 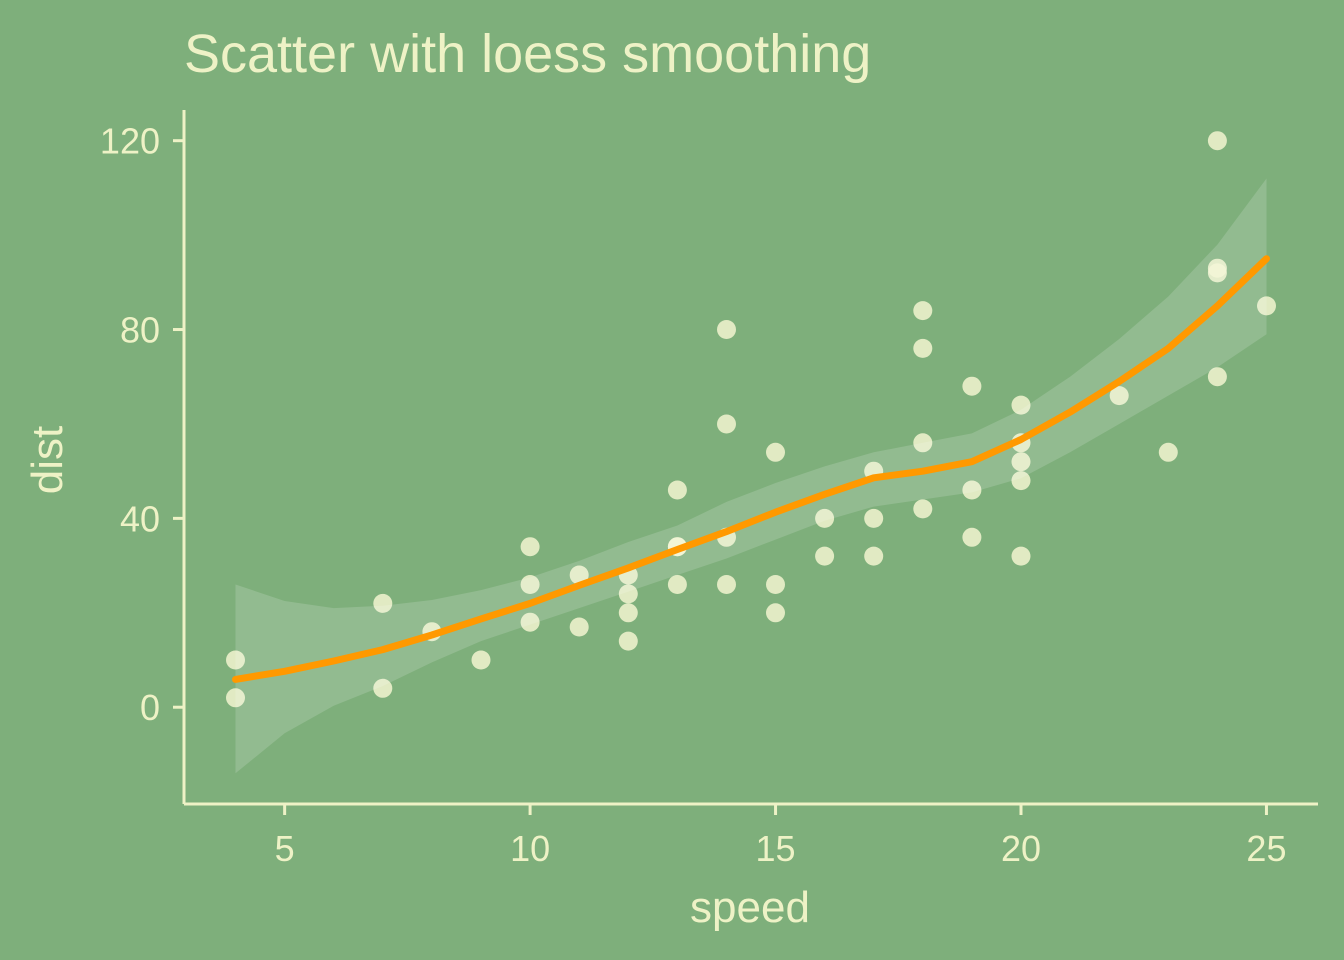 I want to click on x-tick-label: 10, so click(x=530, y=848).